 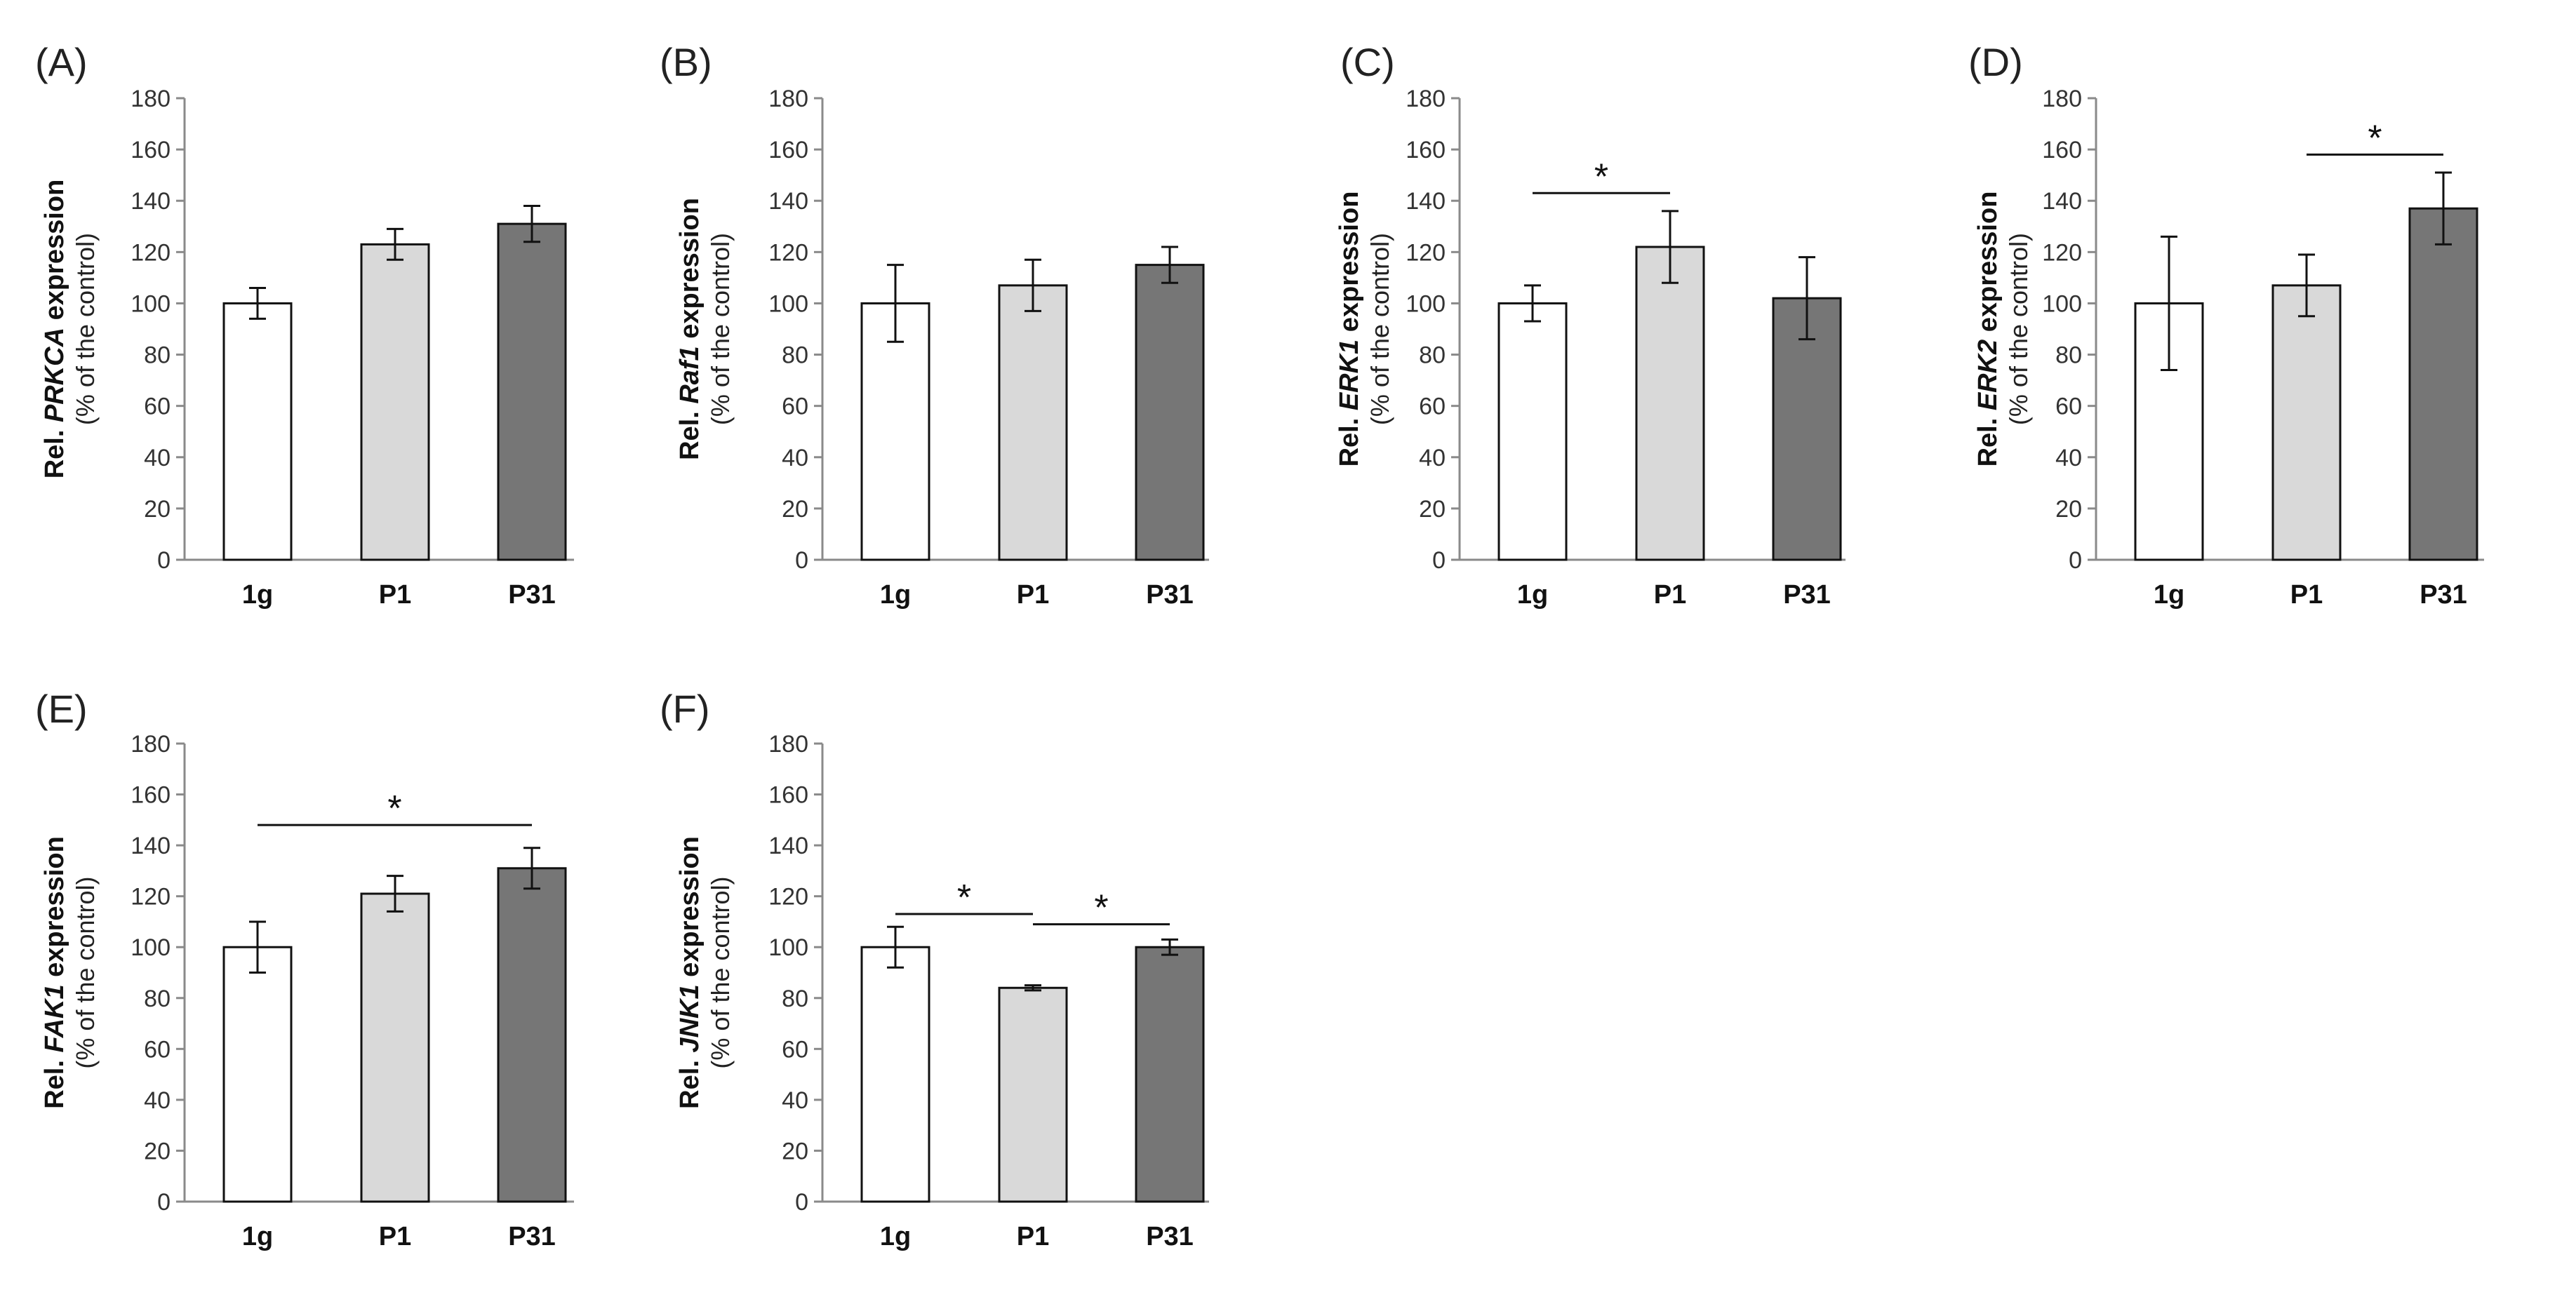 What do you see at coordinates (1988, 329) in the screenshot?
I see `y-axis-label: Rel. ERK2 expression` at bounding box center [1988, 329].